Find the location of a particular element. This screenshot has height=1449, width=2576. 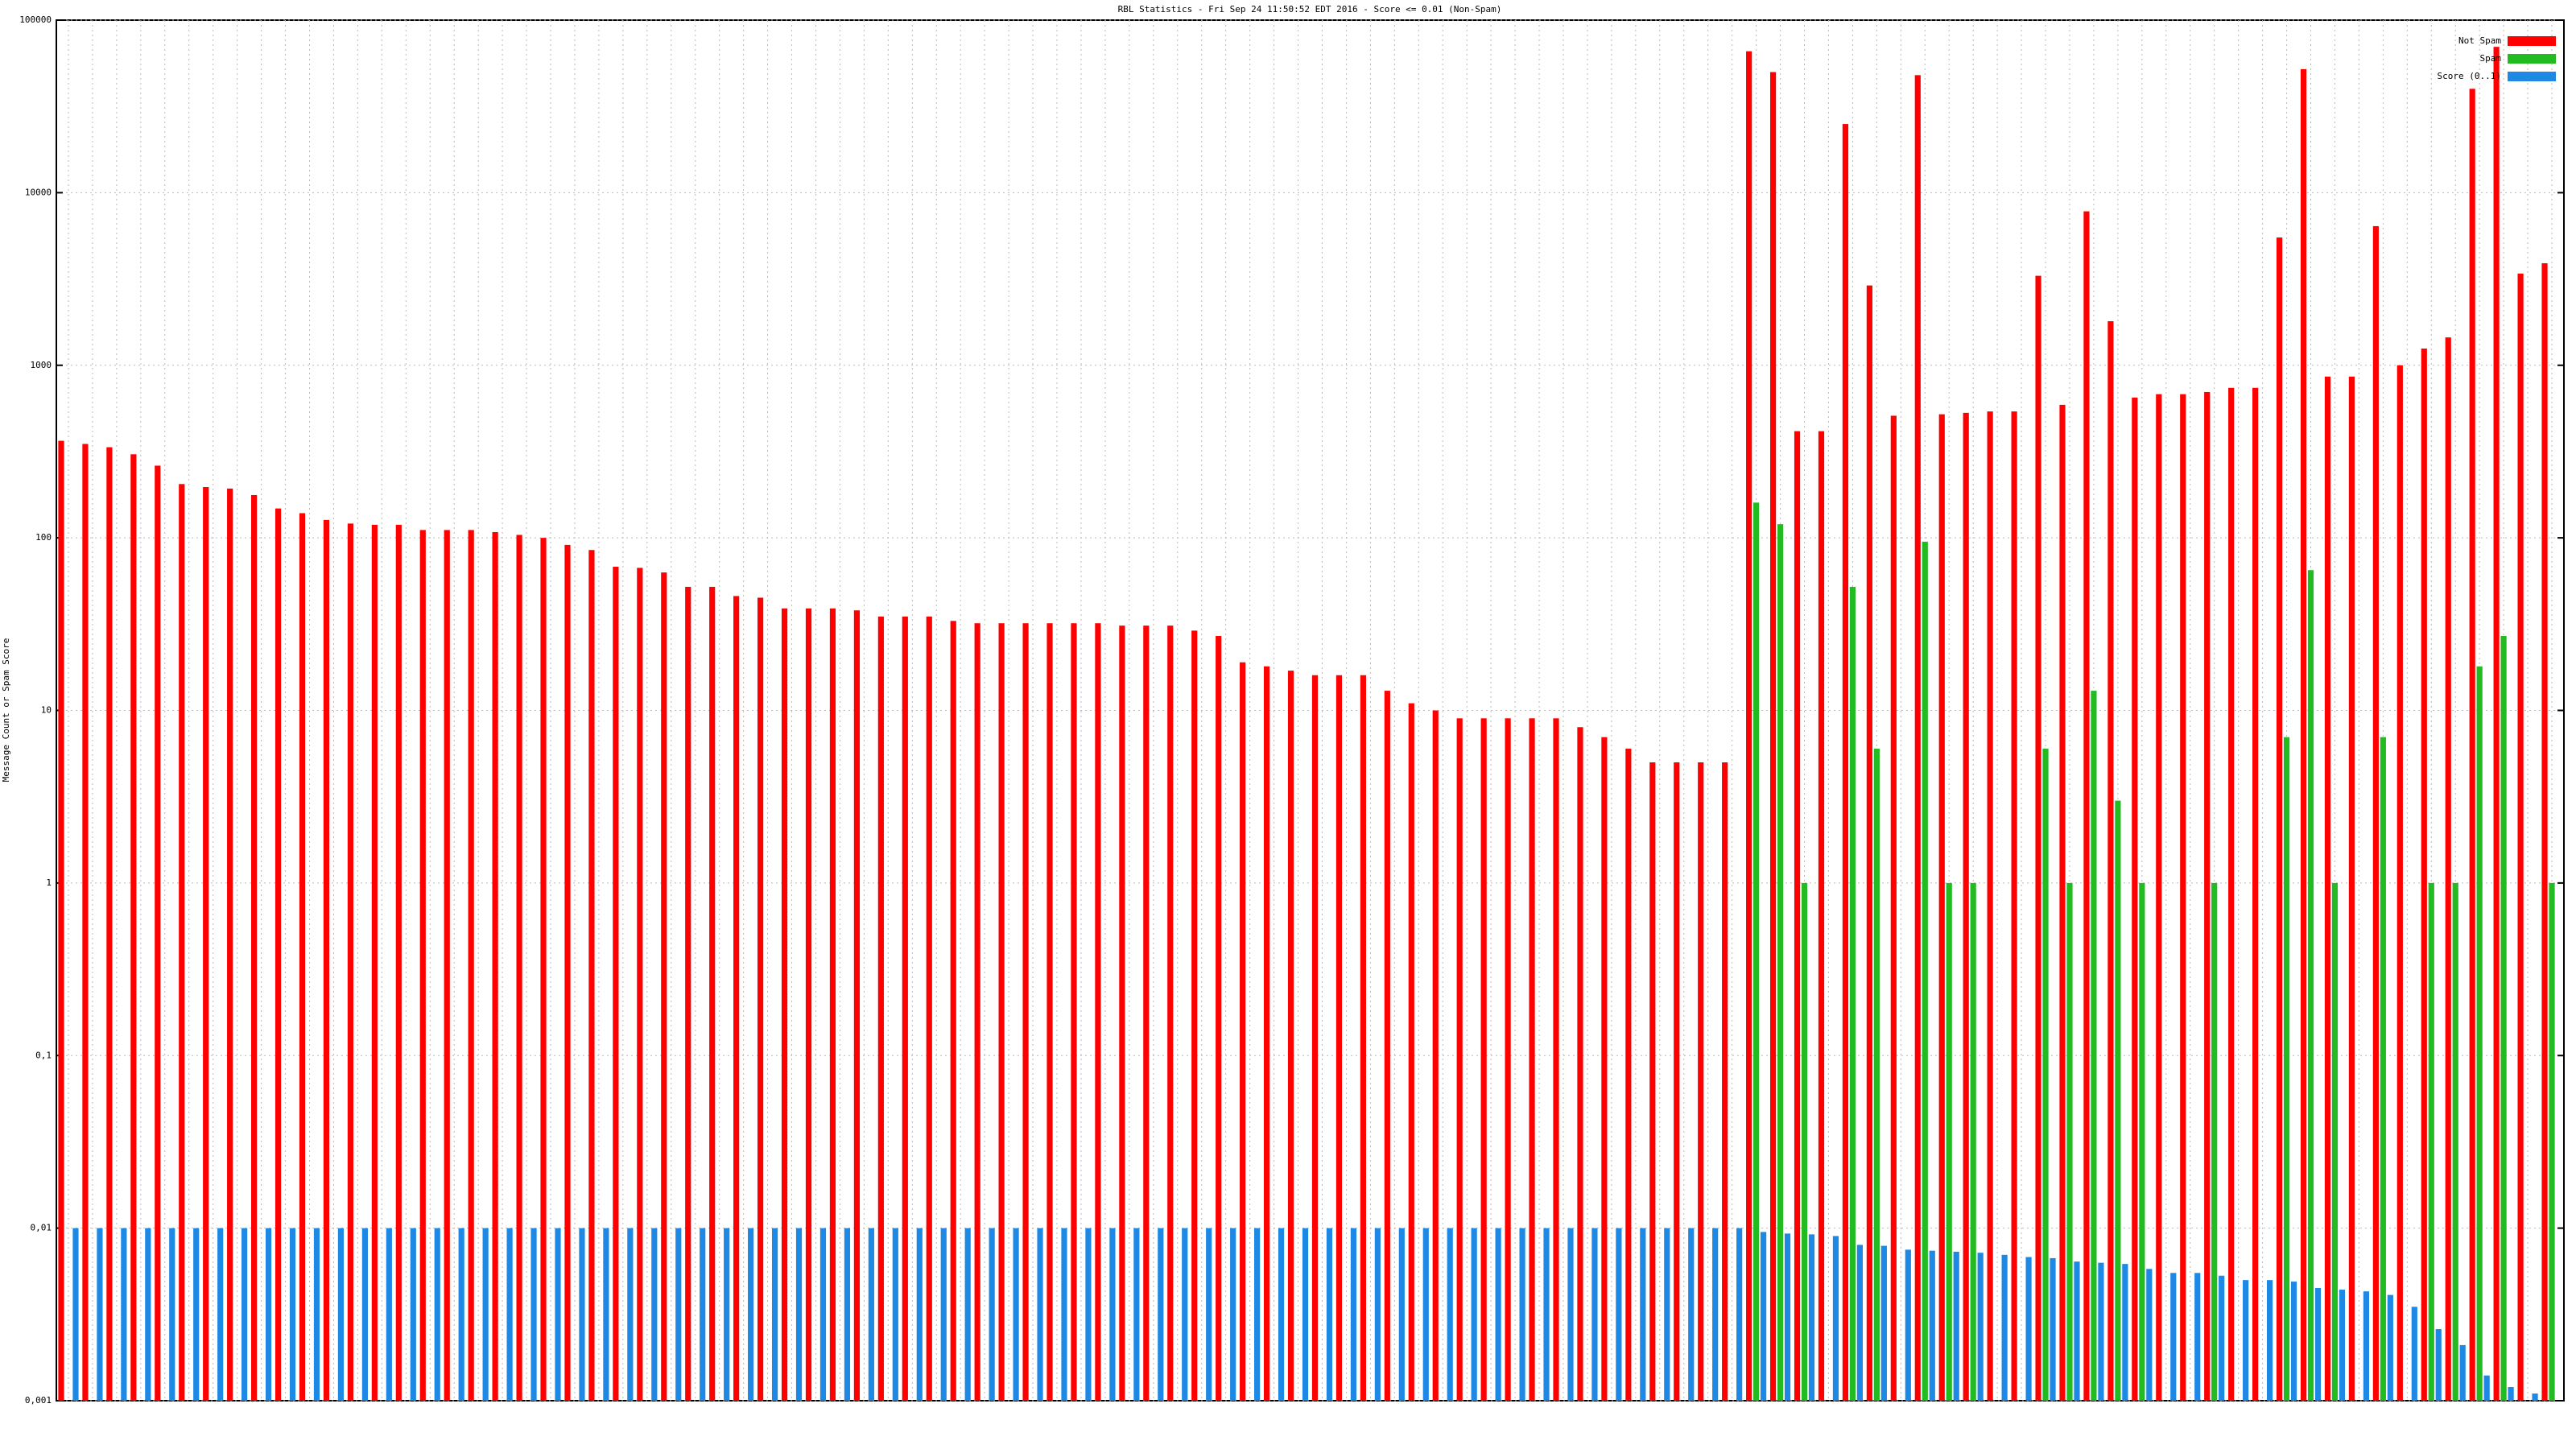

y-tick-label: 1000 is located at coordinates (41, 365).